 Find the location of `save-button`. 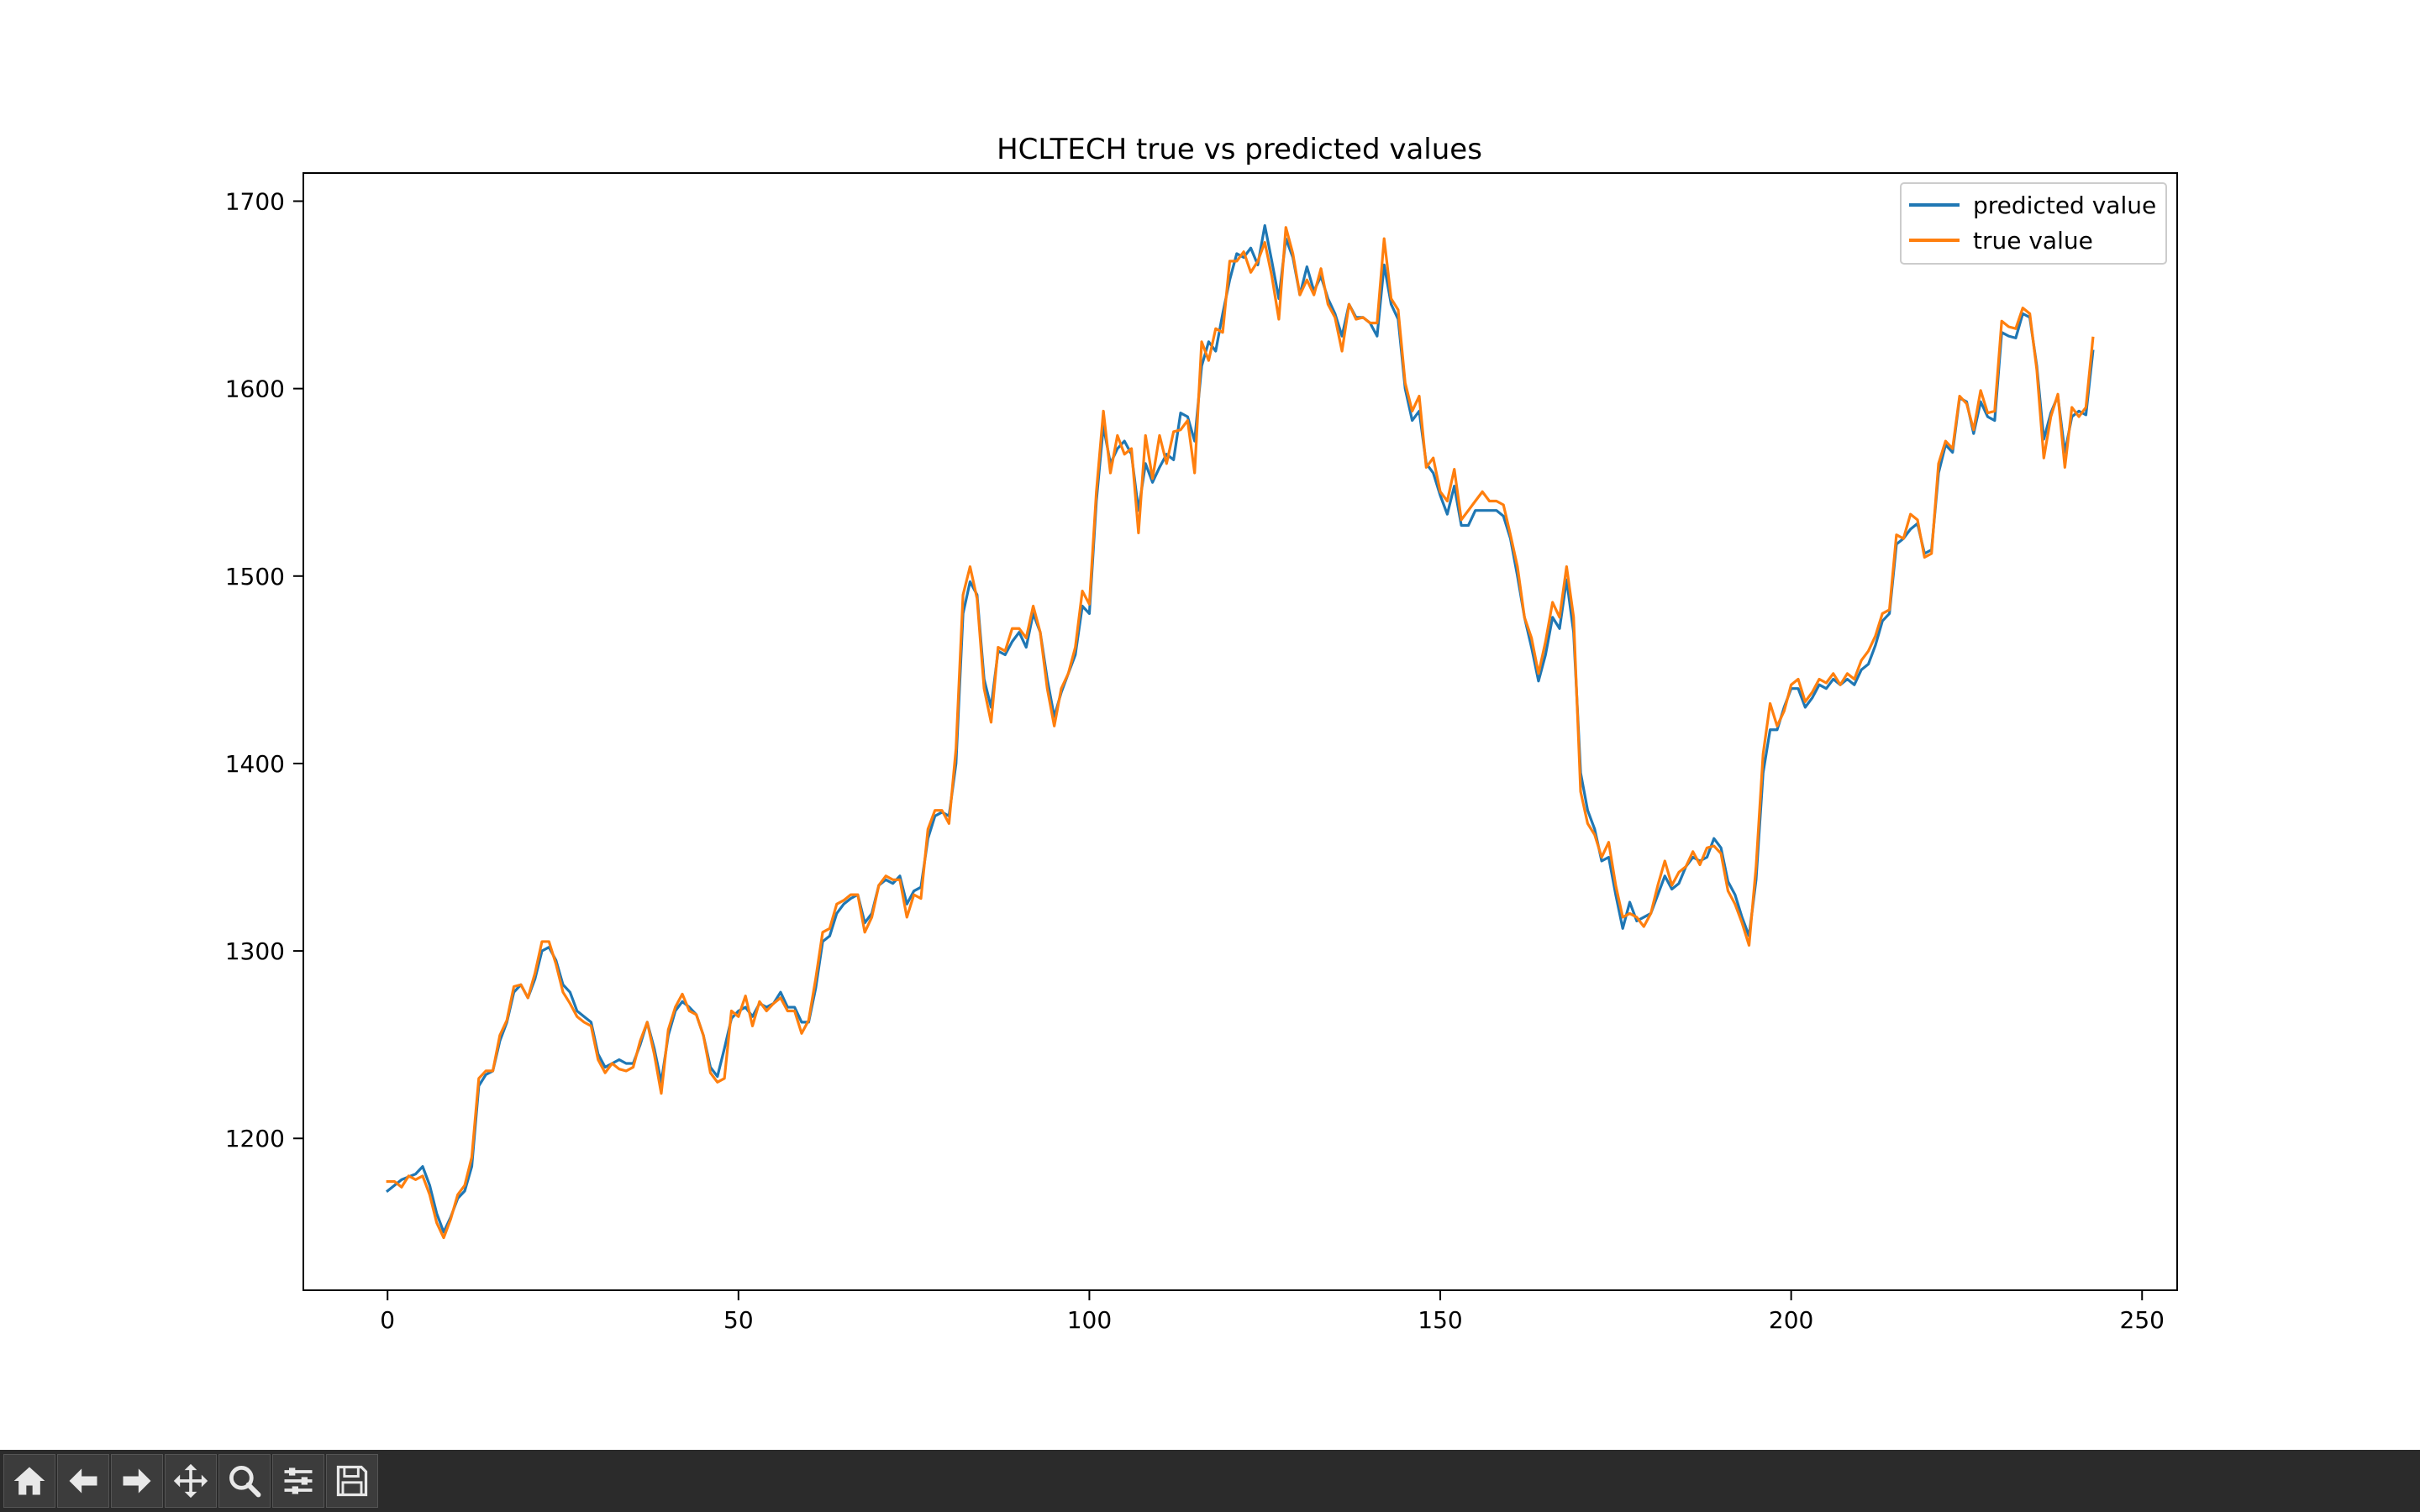

save-button is located at coordinates (352, 1481).